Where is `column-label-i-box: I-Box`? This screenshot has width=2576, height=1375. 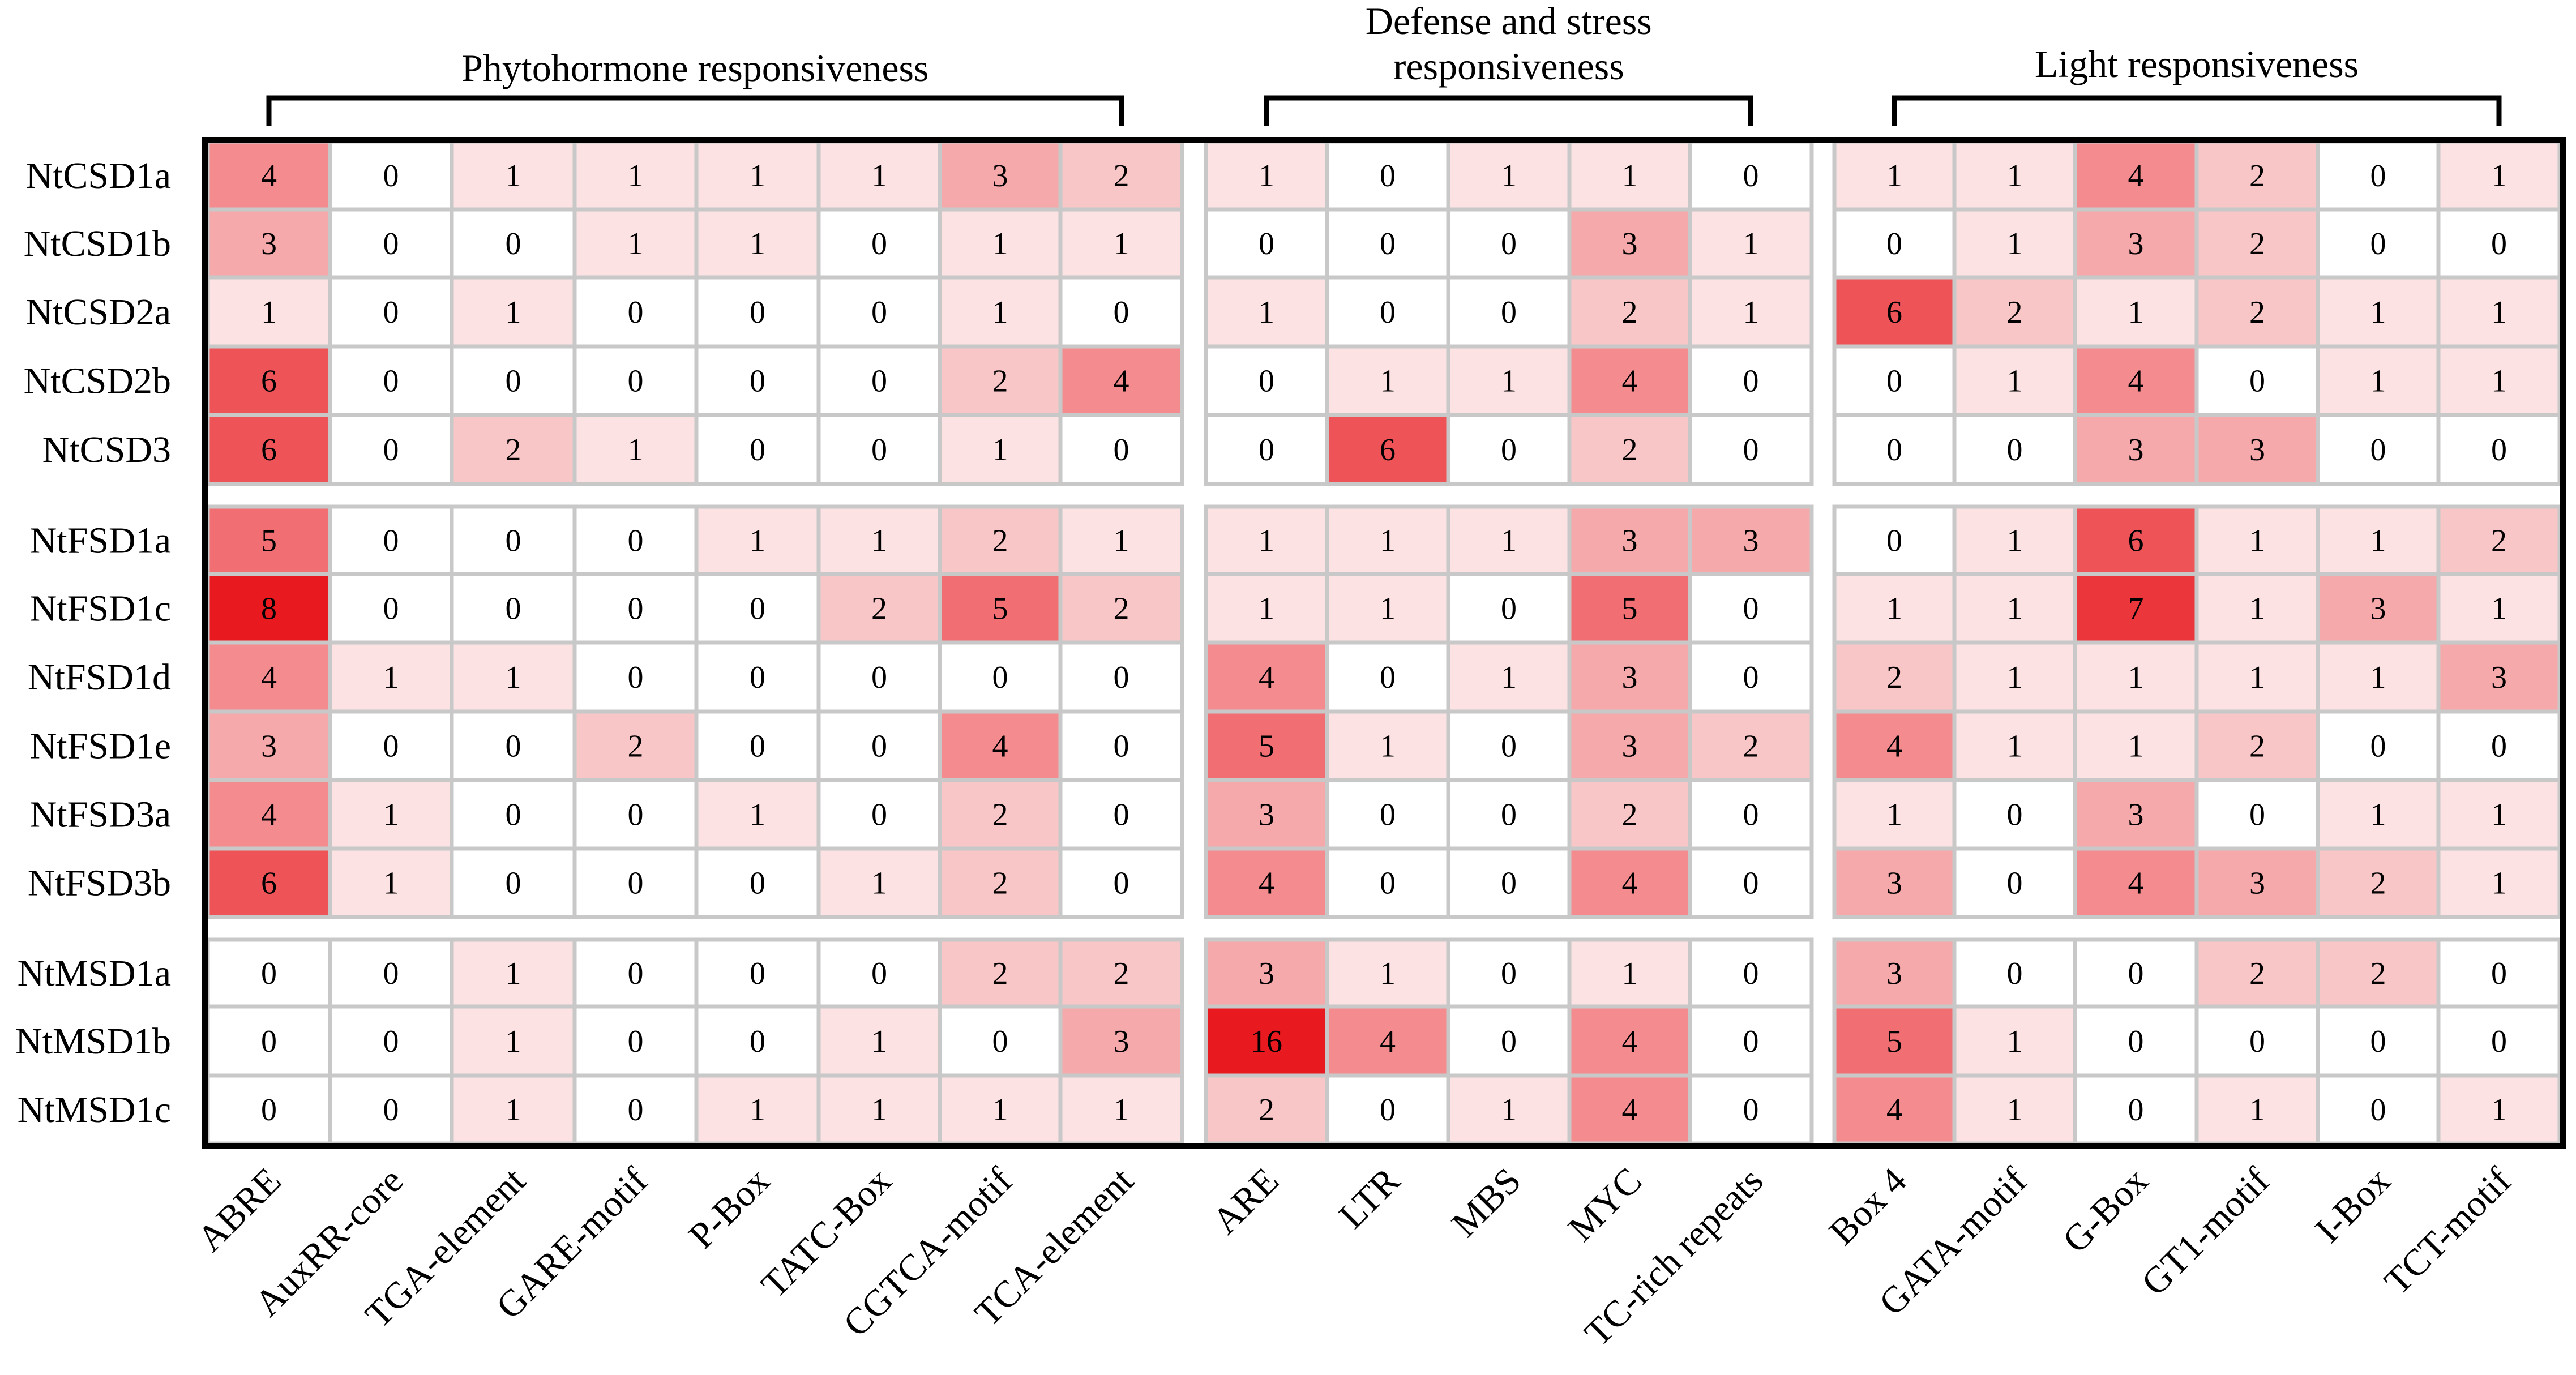 column-label-i-box: I-Box is located at coordinates (2353, 1205).